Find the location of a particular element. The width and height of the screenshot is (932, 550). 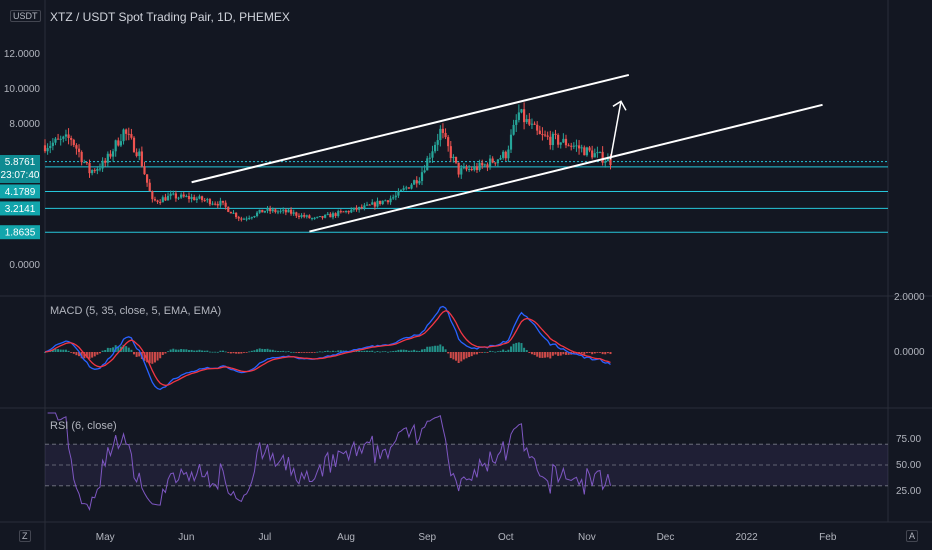

candles is located at coordinates (327, 162).